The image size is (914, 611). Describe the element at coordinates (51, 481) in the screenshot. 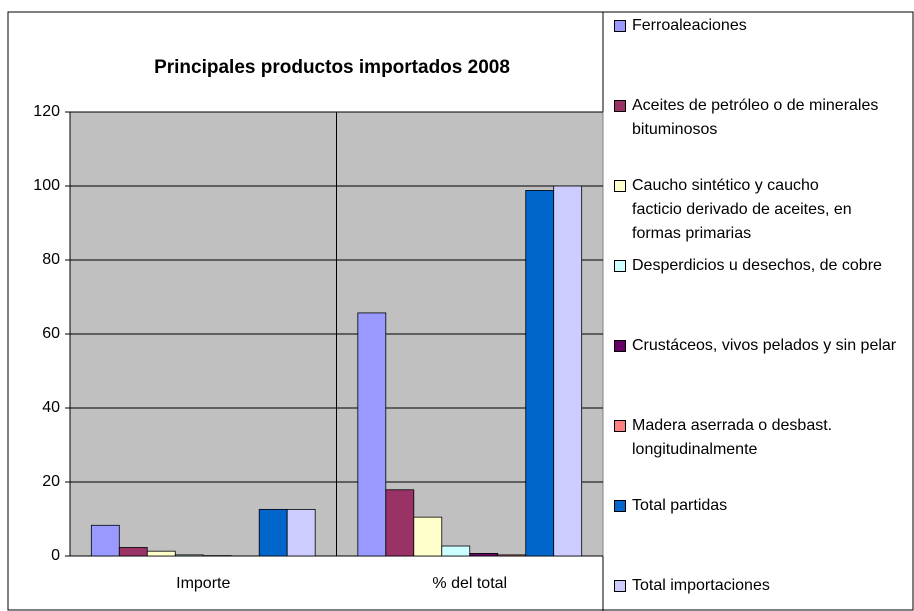

I see `y-tick-label: 20` at that location.